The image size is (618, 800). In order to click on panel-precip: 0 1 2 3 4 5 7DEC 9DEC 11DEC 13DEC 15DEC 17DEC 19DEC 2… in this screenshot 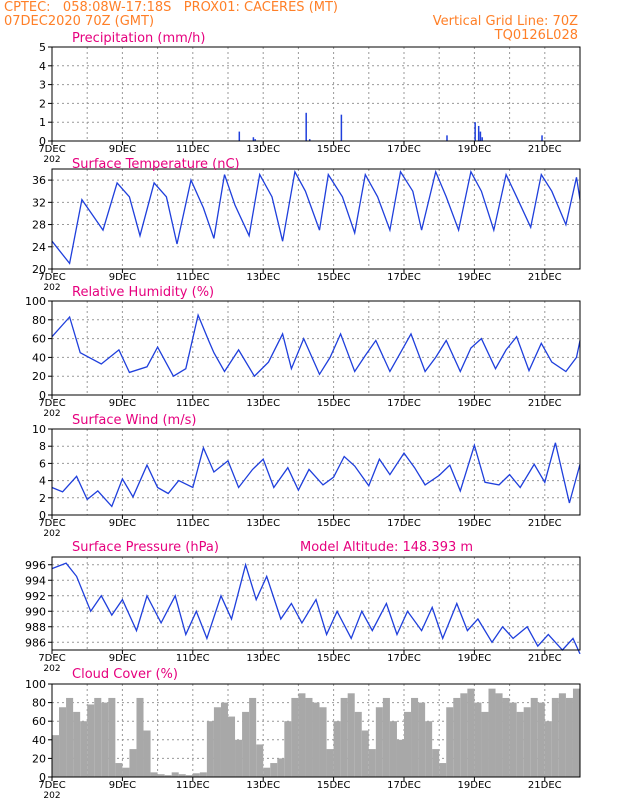, I will do `click(309, 98)`.